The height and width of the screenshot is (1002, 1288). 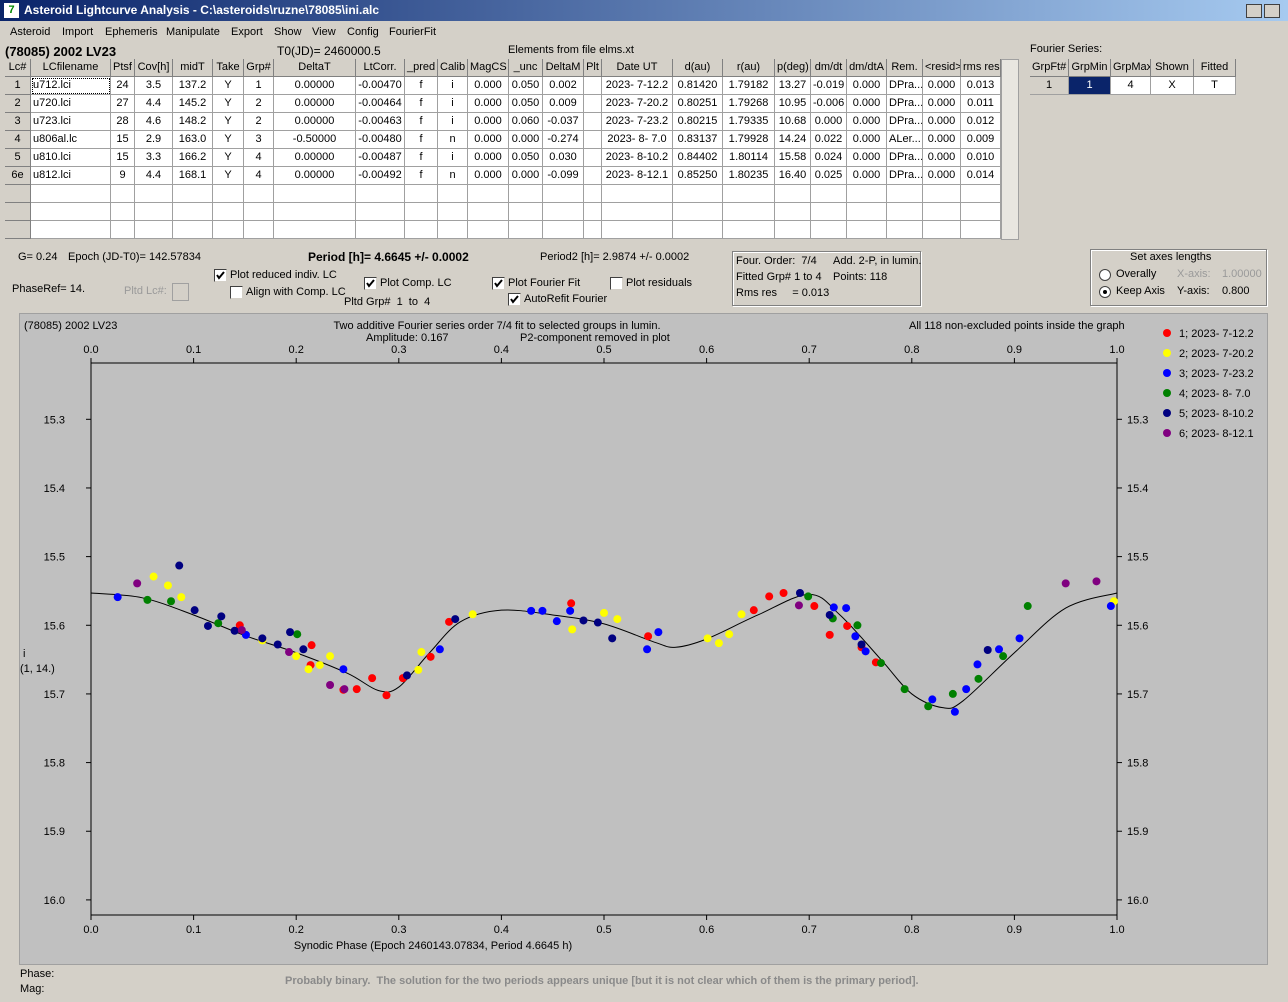 What do you see at coordinates (78, 32) in the screenshot?
I see `menu-item: Import` at bounding box center [78, 32].